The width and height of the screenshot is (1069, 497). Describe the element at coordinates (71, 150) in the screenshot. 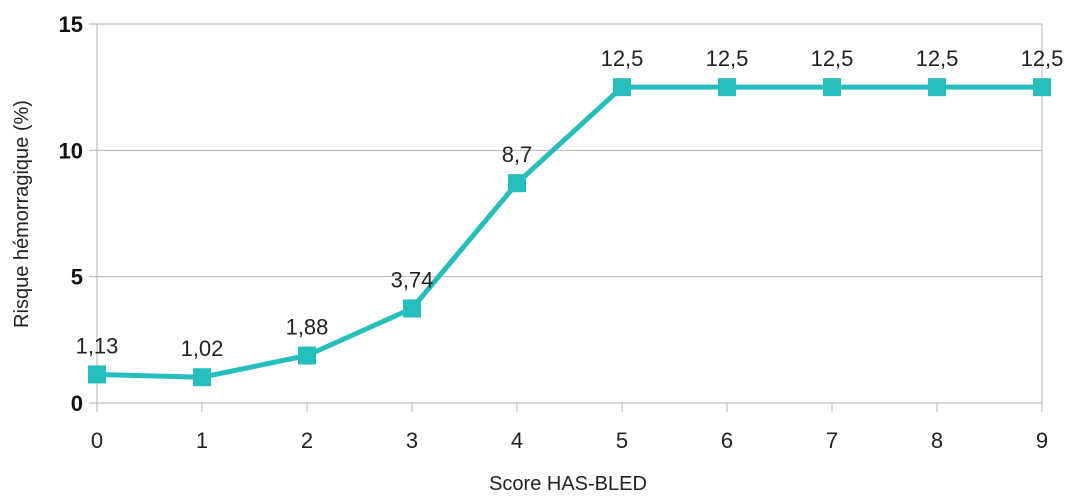

I see `y-tick-label-10: 10` at that location.